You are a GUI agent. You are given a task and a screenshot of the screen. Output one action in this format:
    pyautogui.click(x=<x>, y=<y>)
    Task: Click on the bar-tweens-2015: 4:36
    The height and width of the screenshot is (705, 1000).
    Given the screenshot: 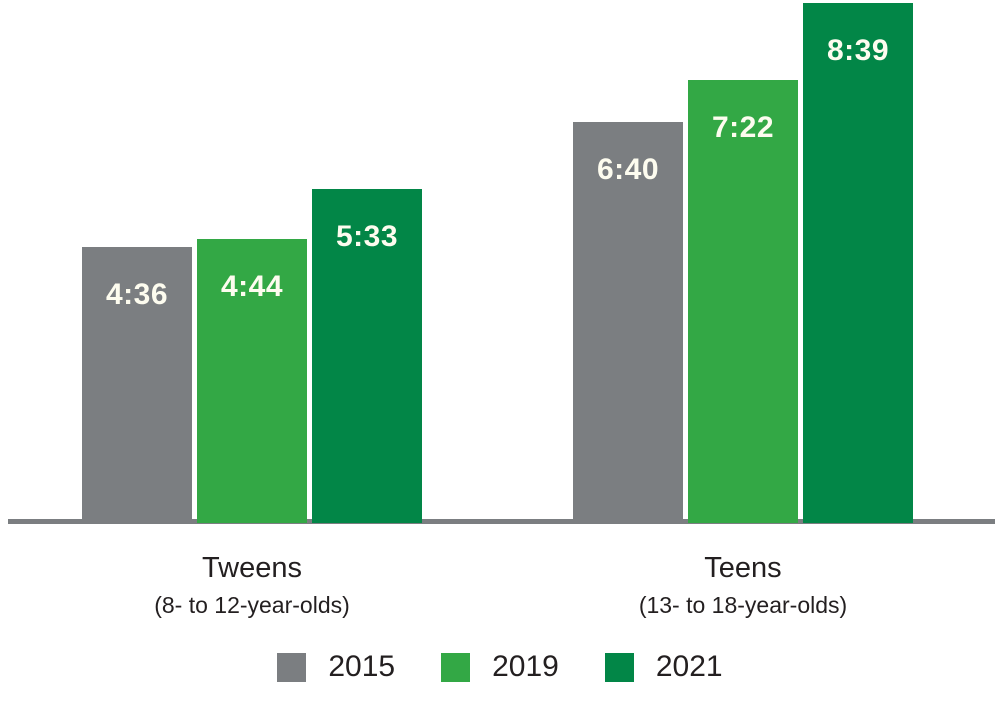 What is the action you would take?
    pyautogui.click(x=137, y=385)
    